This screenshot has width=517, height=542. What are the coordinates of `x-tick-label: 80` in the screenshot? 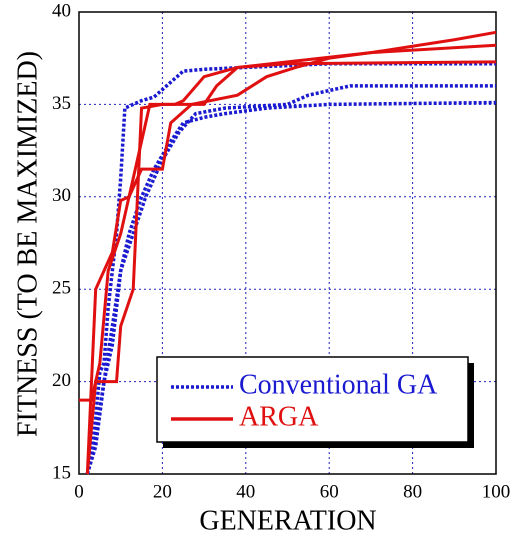 It's located at (412, 491).